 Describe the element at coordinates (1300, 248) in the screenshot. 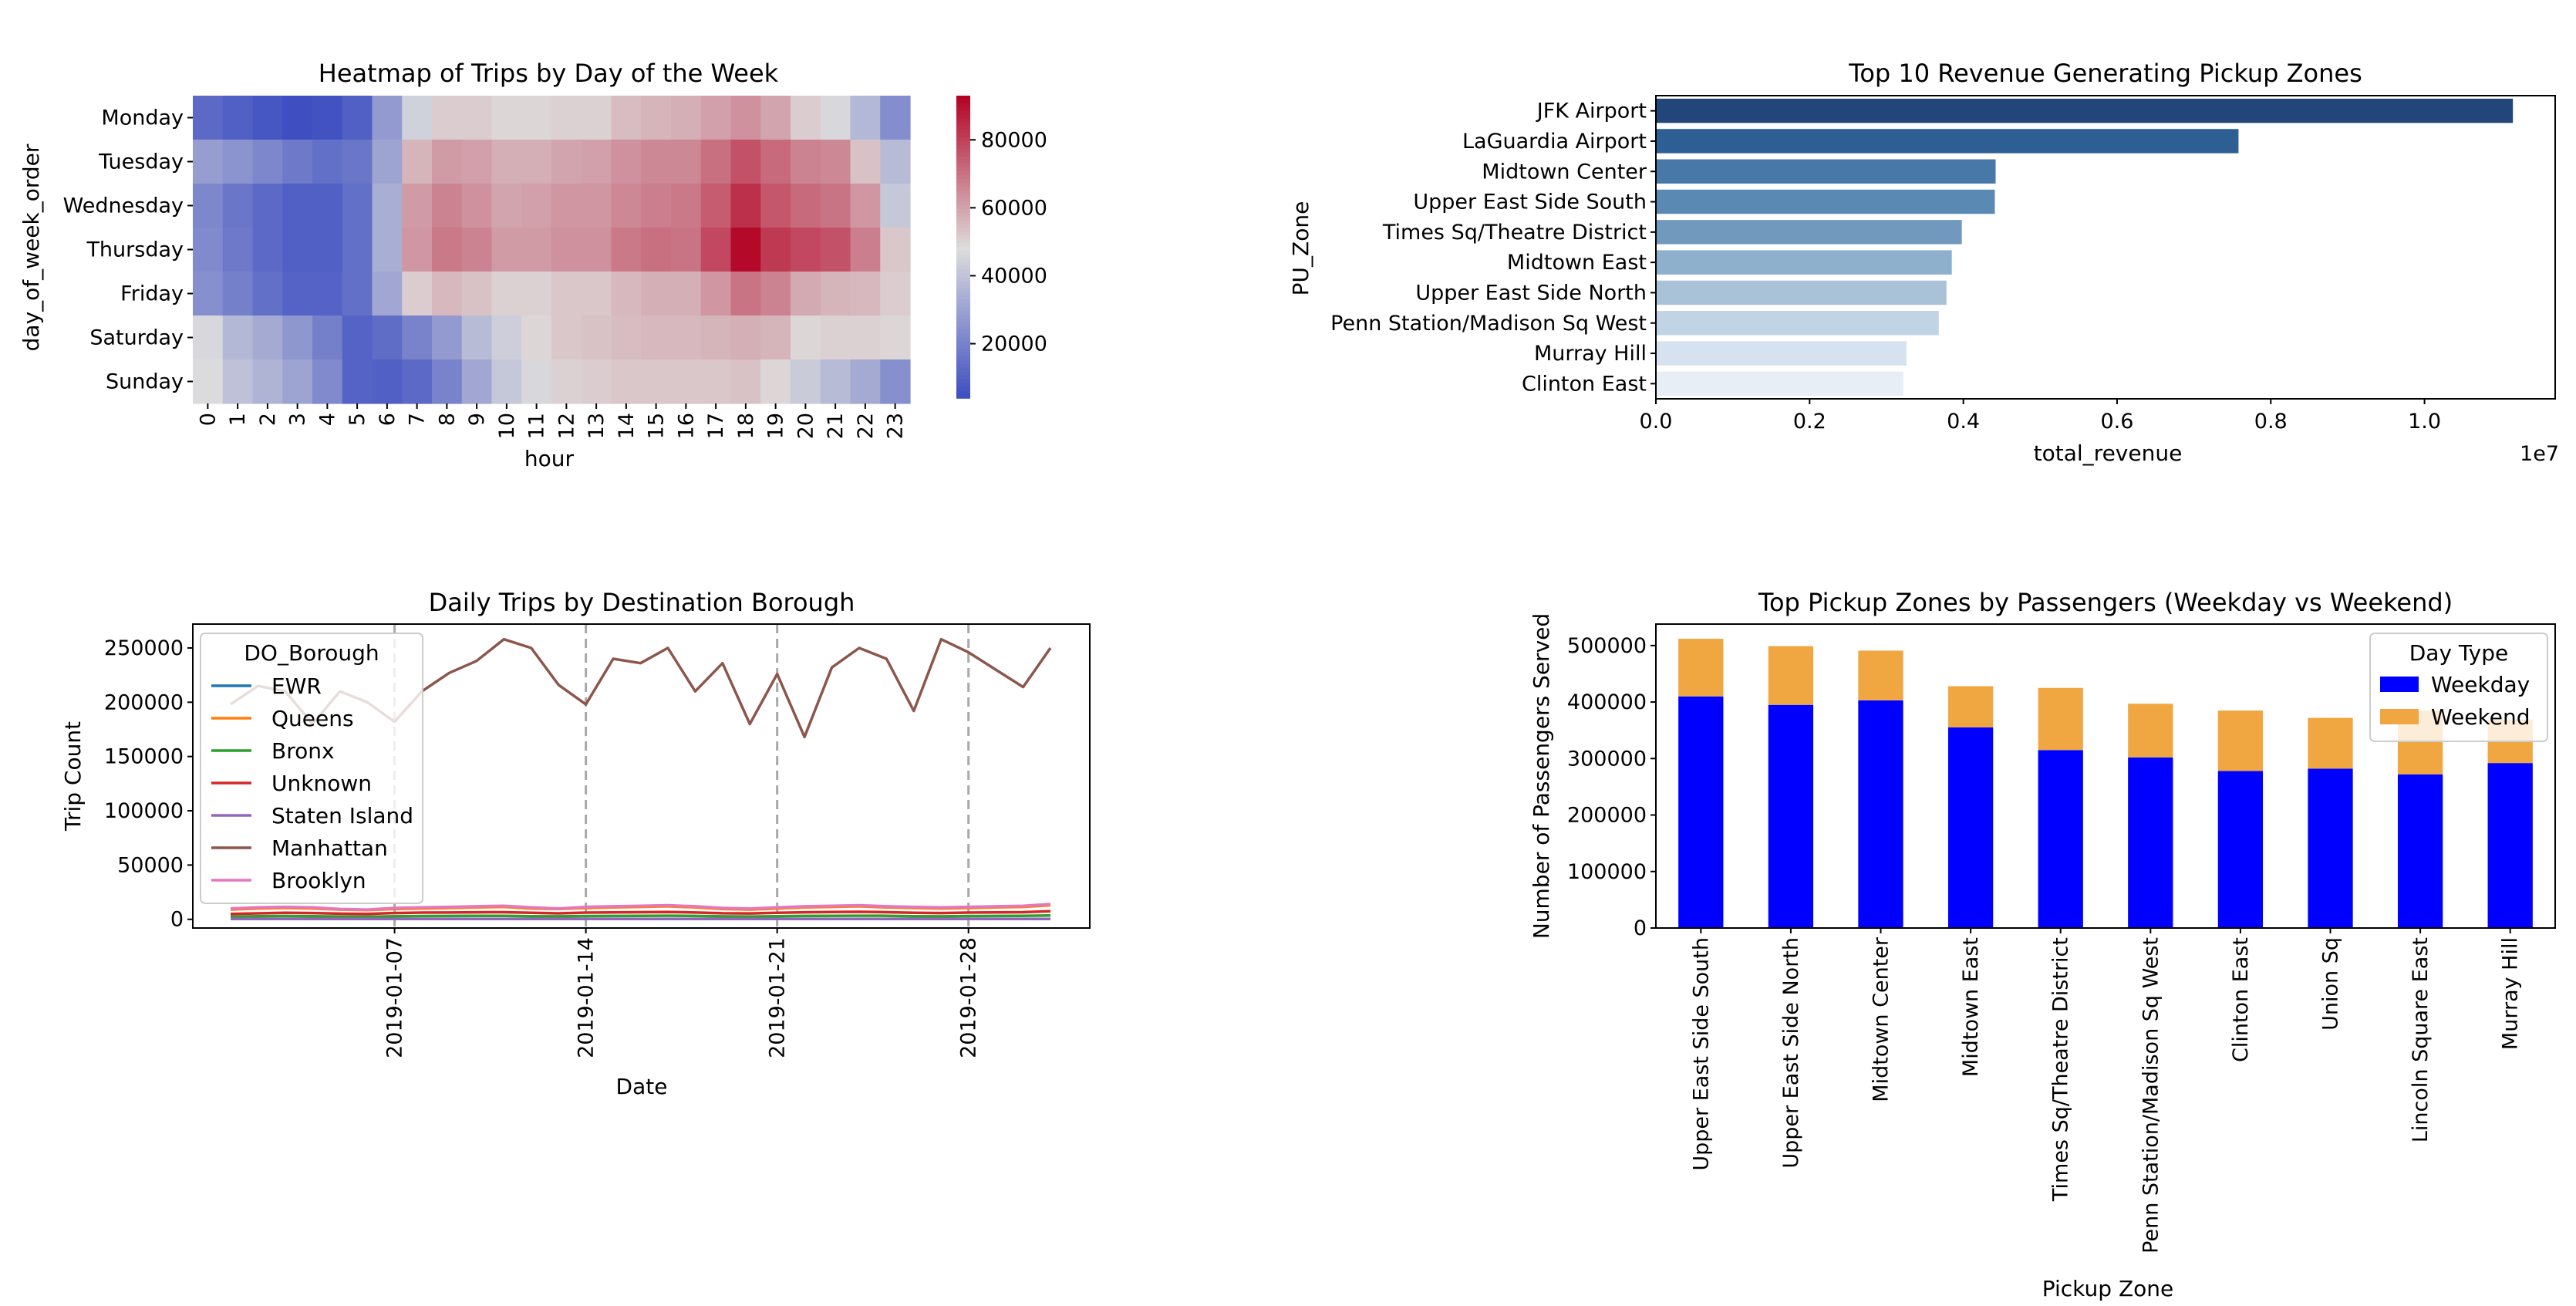

I see `revenue-y-axis-label: PU_Zone` at that location.